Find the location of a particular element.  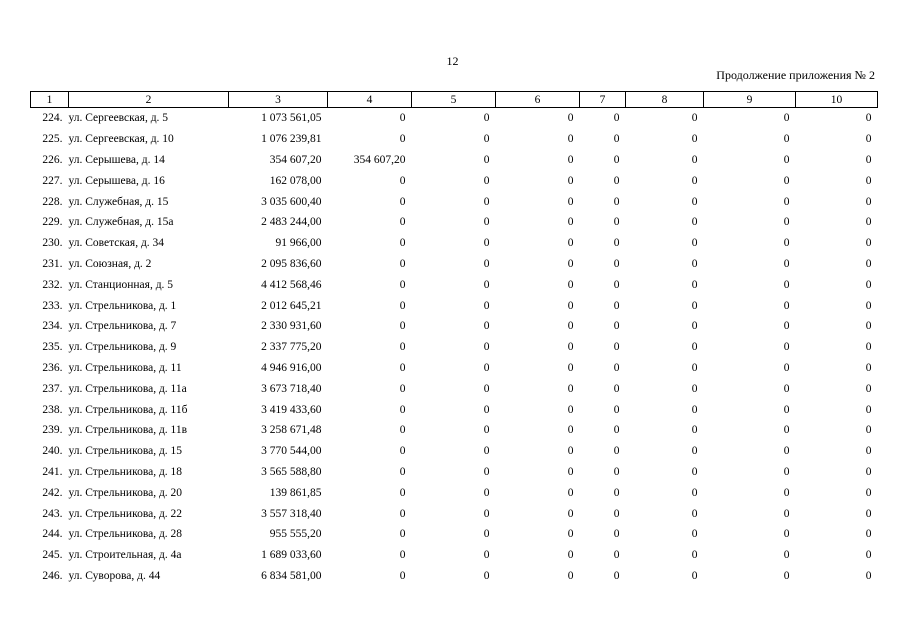

row-number: 237. is located at coordinates (52, 388).